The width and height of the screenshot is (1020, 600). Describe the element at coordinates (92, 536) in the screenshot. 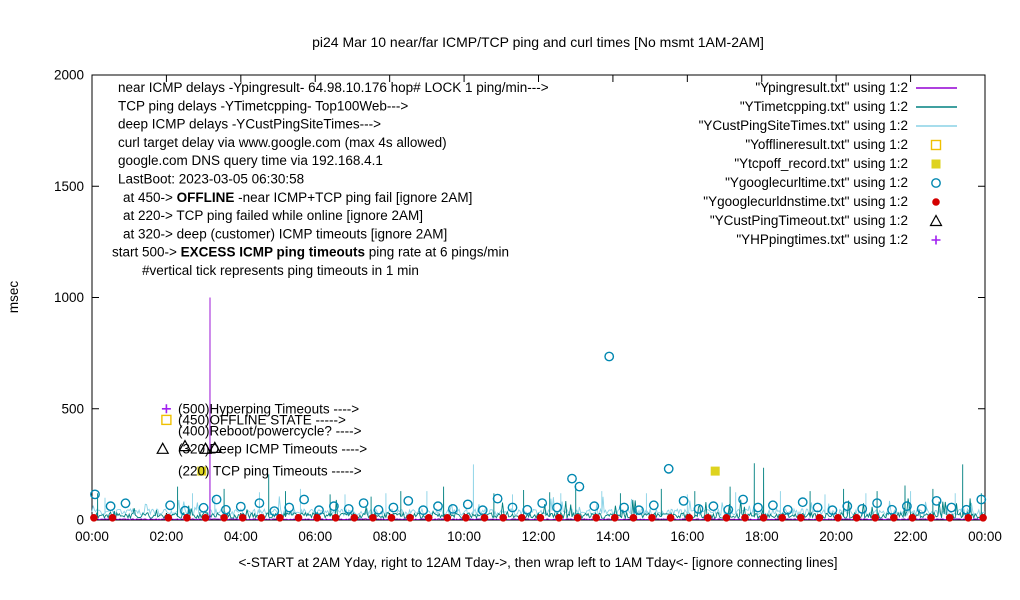

I see `x-tick-label: 00:00` at that location.